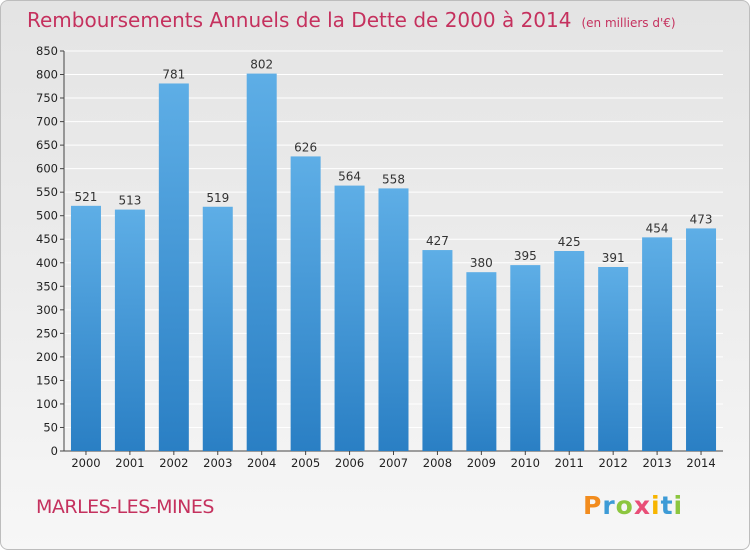  I want to click on bar-value-label: 802, so click(261, 65).